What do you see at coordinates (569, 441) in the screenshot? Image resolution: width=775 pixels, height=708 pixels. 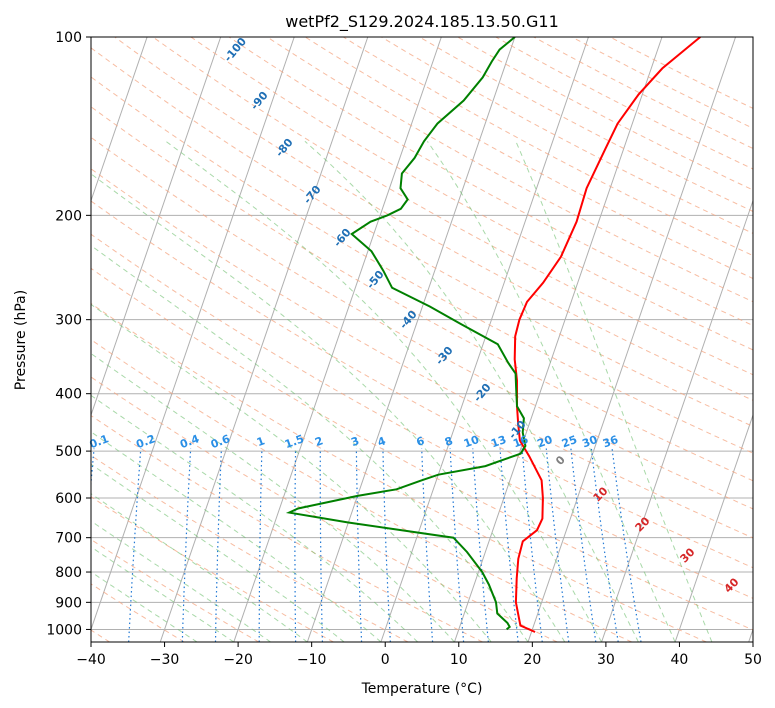 I see `mixing-ratio-label: 25` at bounding box center [569, 441].